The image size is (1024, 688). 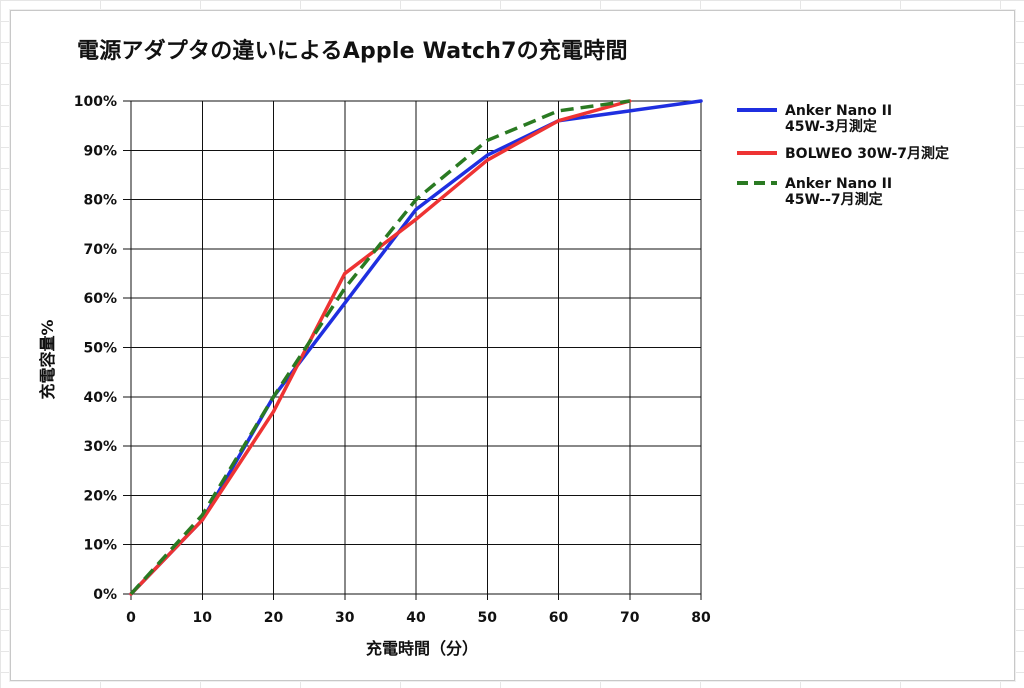 What do you see at coordinates (416, 618) in the screenshot?
I see `x-tick-label: 40` at bounding box center [416, 618].